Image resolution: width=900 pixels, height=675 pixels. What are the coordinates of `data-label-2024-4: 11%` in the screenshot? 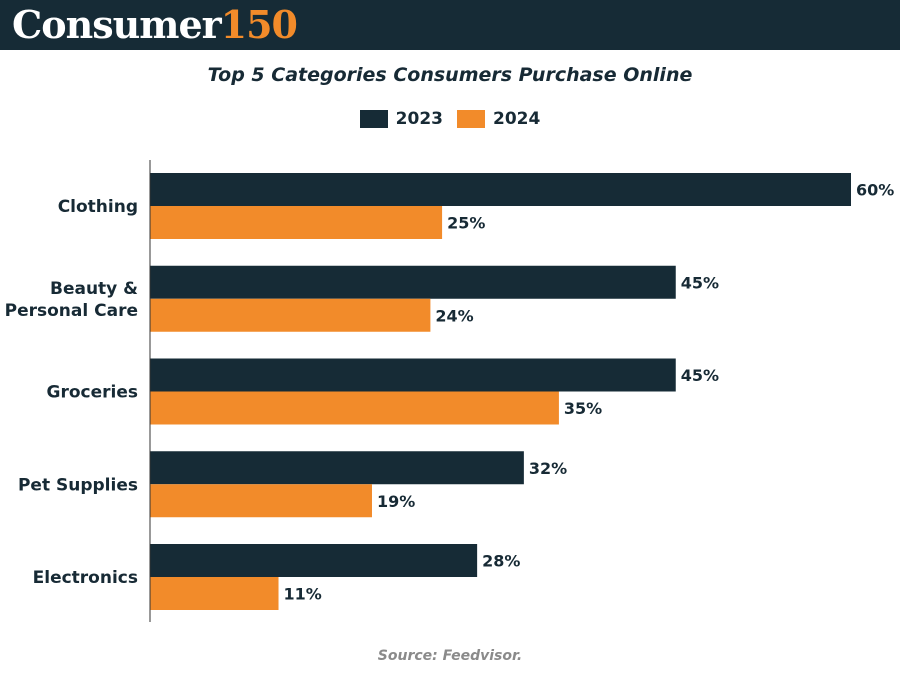 It's located at (303, 594).